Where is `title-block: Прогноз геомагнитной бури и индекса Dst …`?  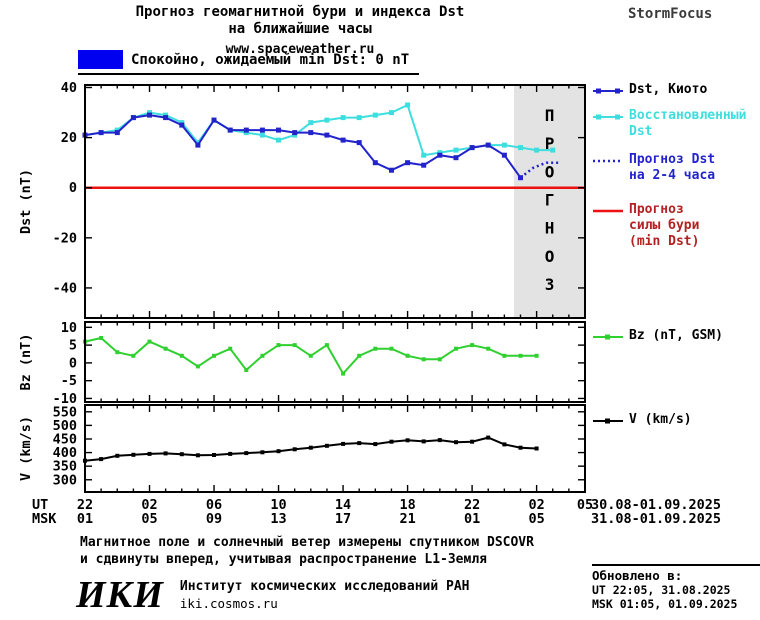 title-block: Прогноз геомагнитной бури и индекса Dst … is located at coordinates (300, 30).